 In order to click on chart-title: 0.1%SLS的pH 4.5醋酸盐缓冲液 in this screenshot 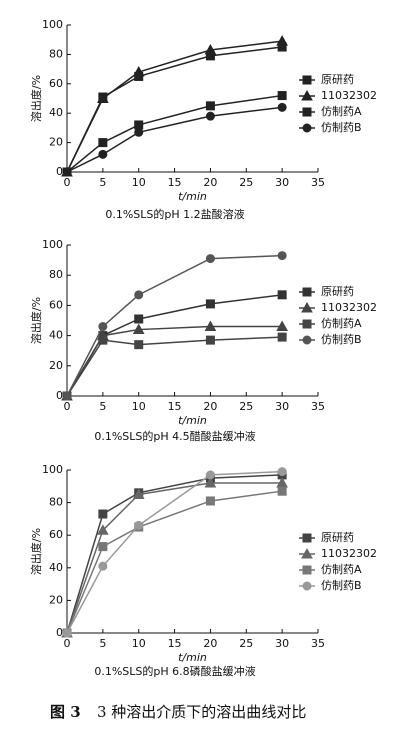, I will do `click(174, 436)`.